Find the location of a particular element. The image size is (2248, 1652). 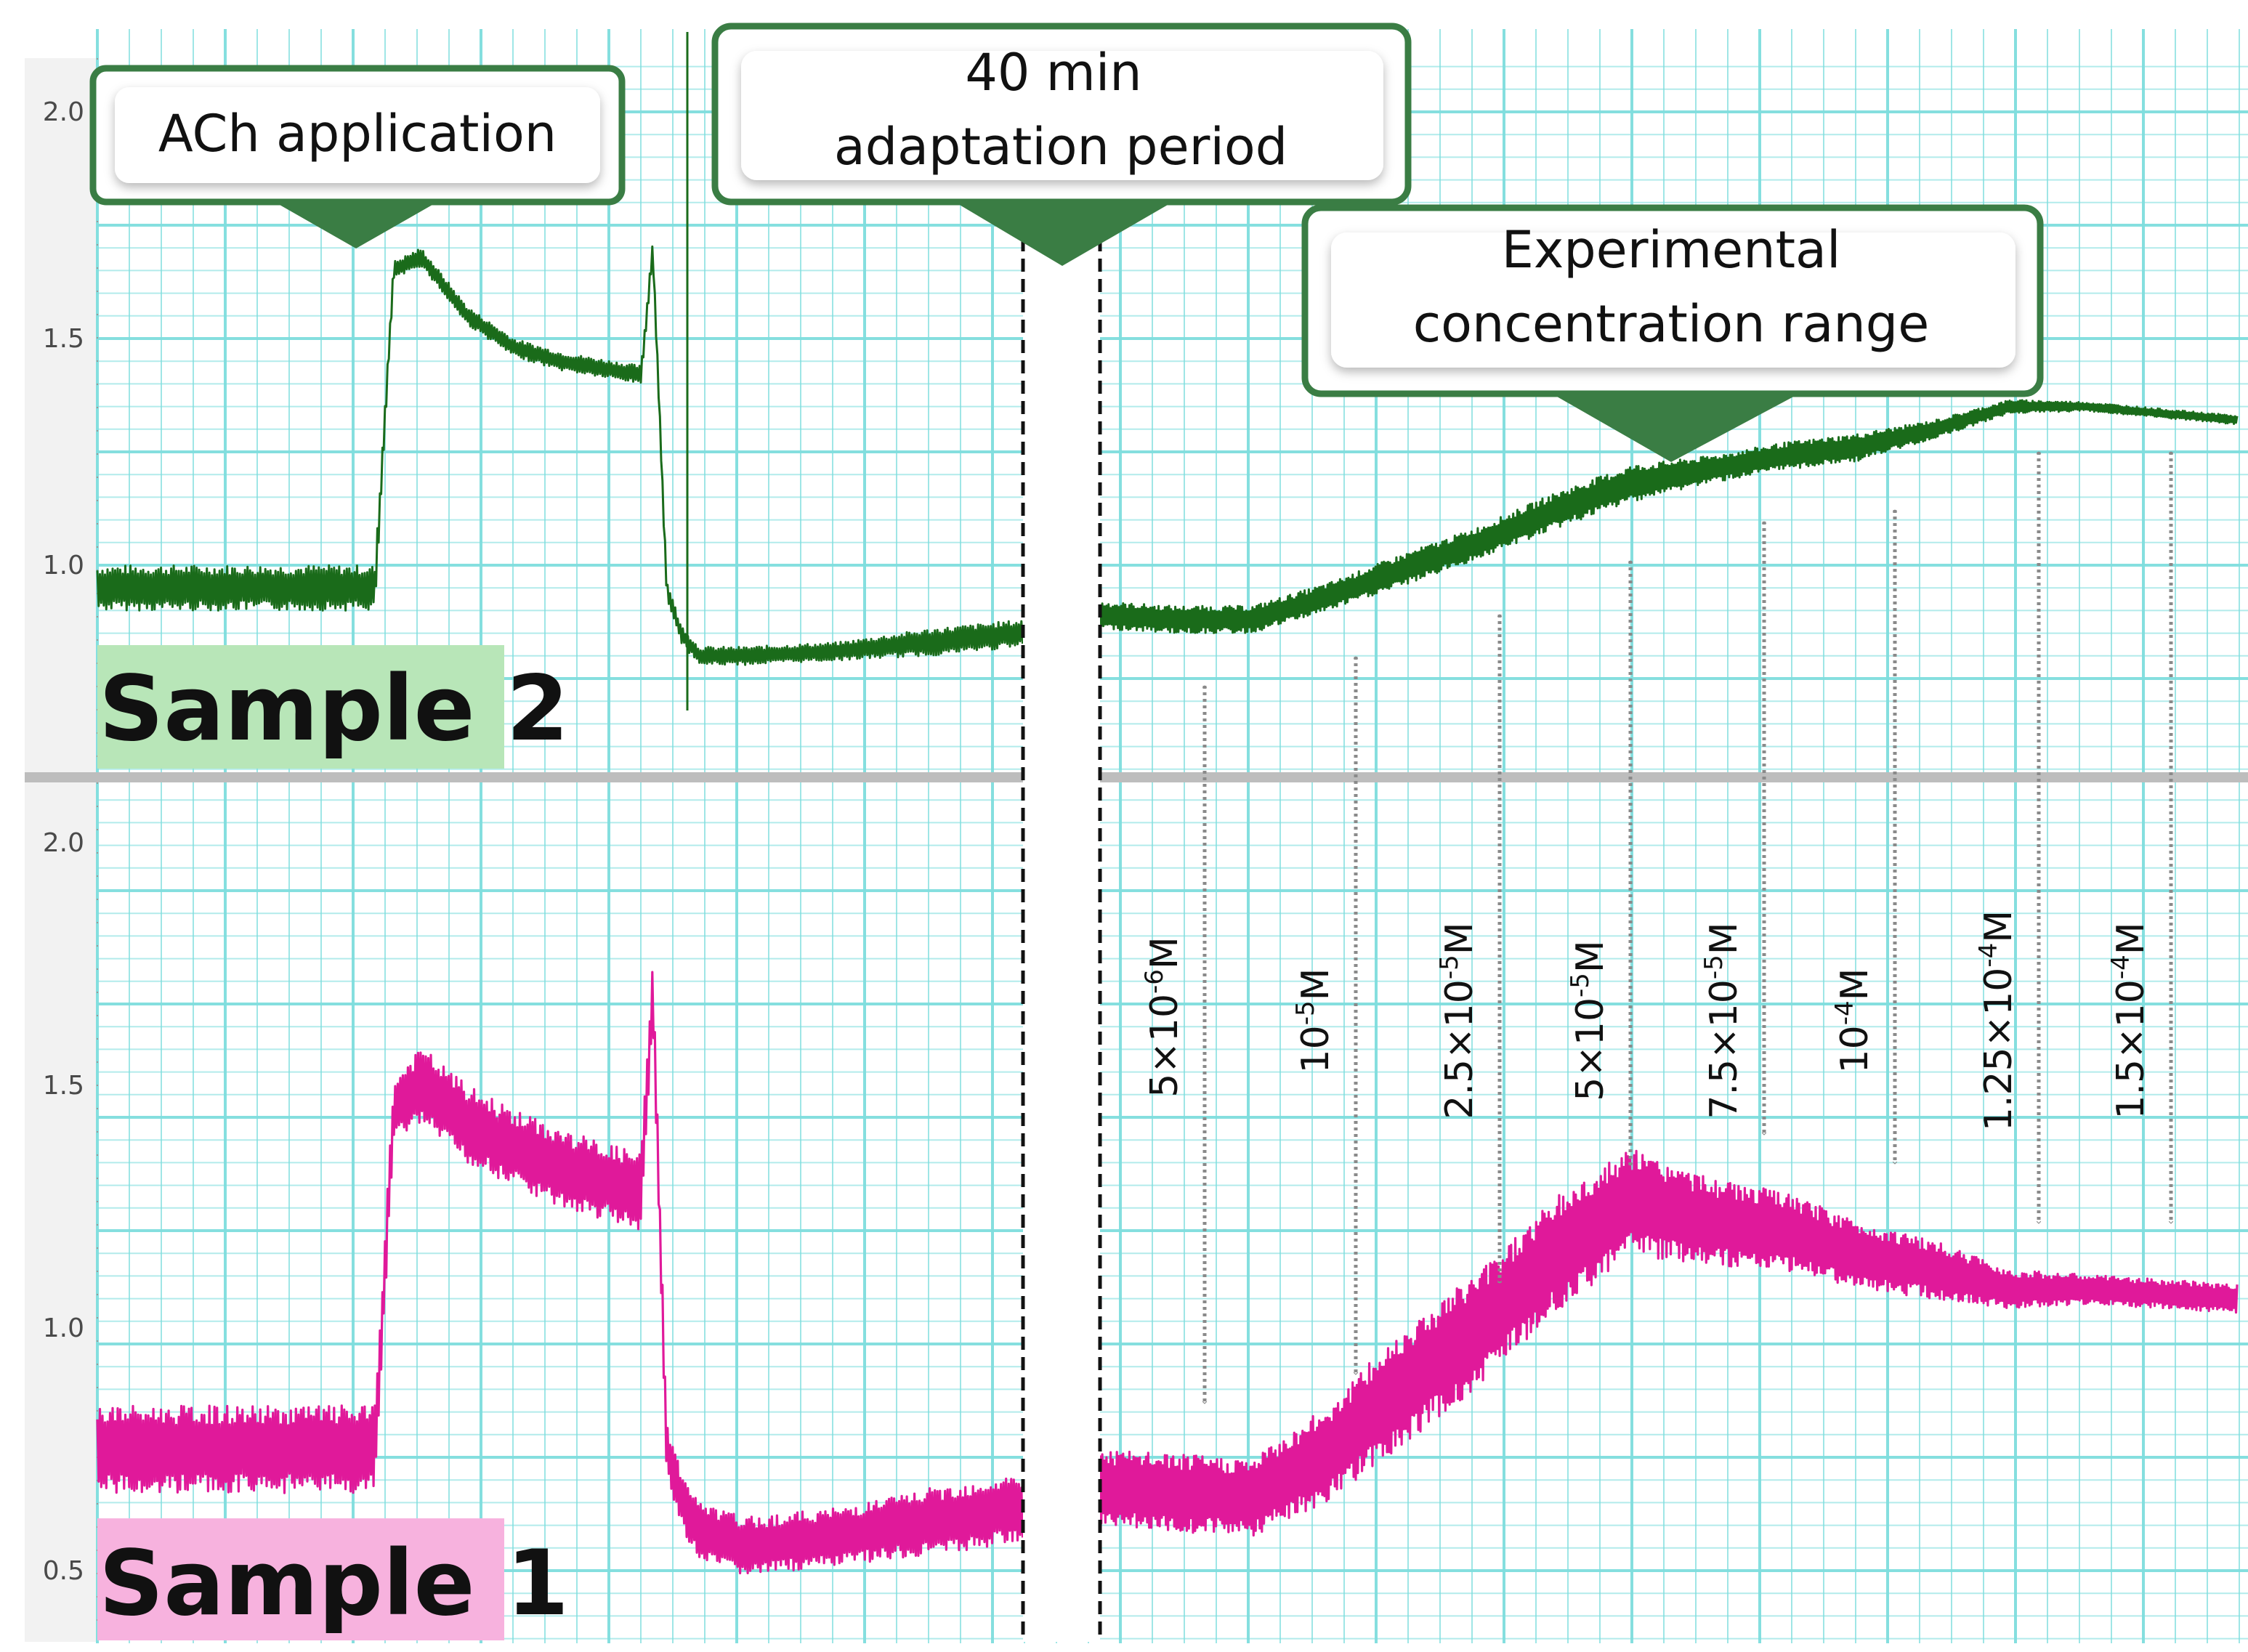

concentration-label: 5×10-5M is located at coordinates (1589, 1020).